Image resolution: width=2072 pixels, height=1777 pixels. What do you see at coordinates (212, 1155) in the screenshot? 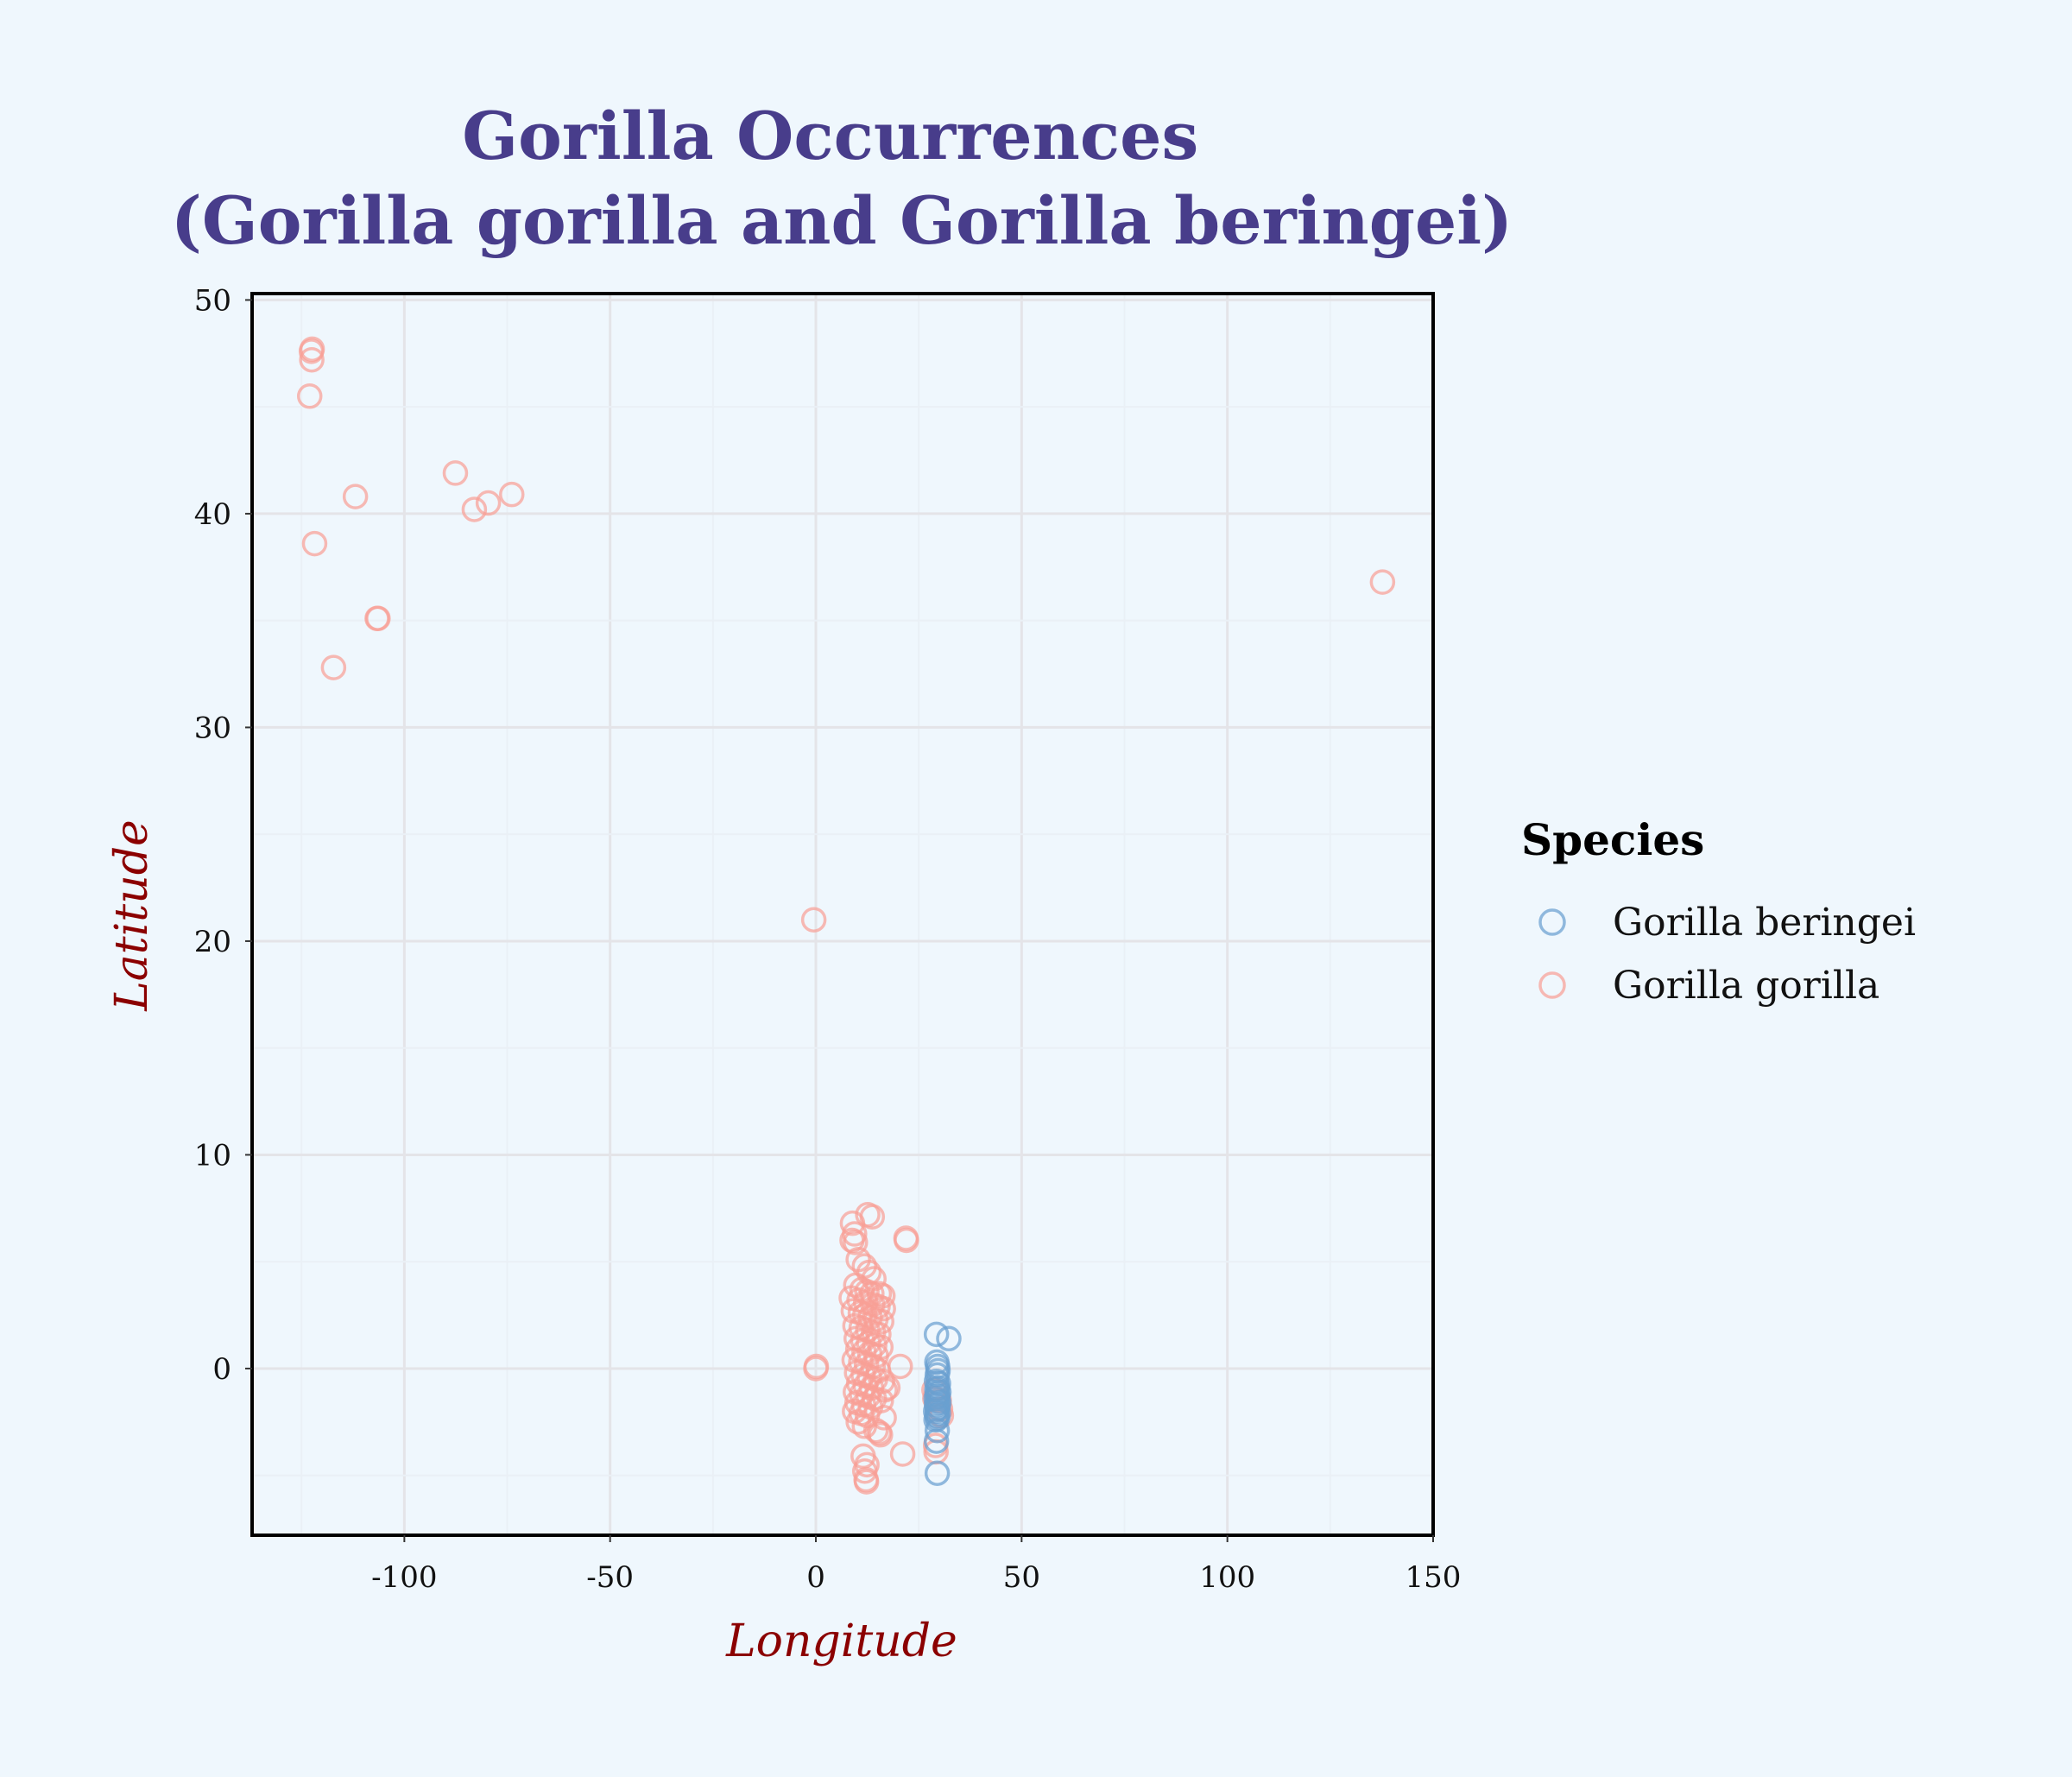
I see `y-tick-label: 10` at bounding box center [212, 1155].